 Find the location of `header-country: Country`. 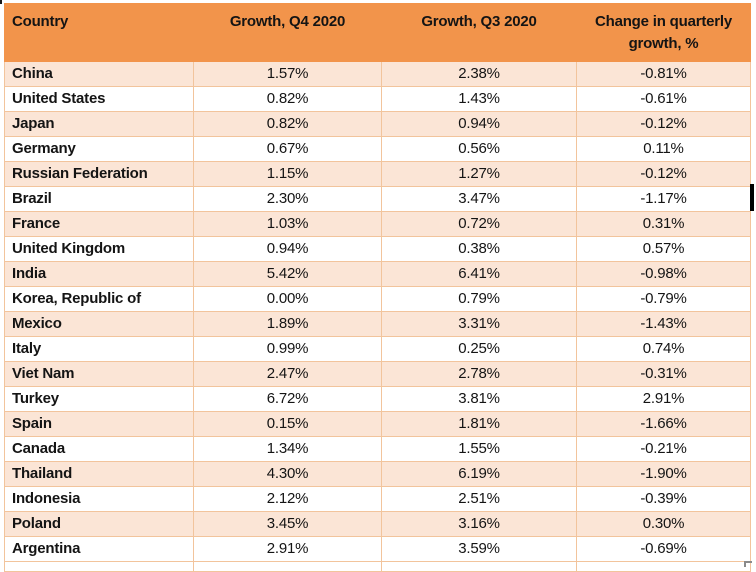

header-country: Country is located at coordinates (99, 32).